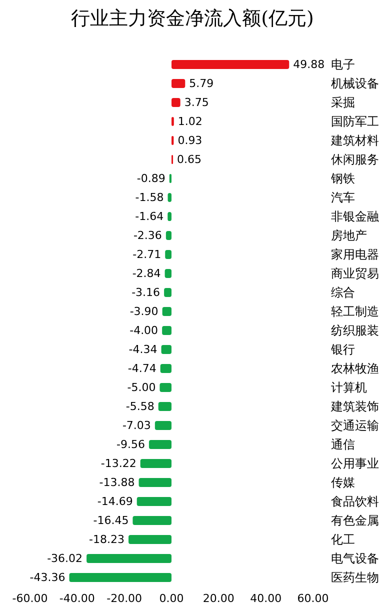 The height and width of the screenshot is (615, 385). What do you see at coordinates (144, 311) in the screenshot?
I see `data-label: -3.90` at bounding box center [144, 311].